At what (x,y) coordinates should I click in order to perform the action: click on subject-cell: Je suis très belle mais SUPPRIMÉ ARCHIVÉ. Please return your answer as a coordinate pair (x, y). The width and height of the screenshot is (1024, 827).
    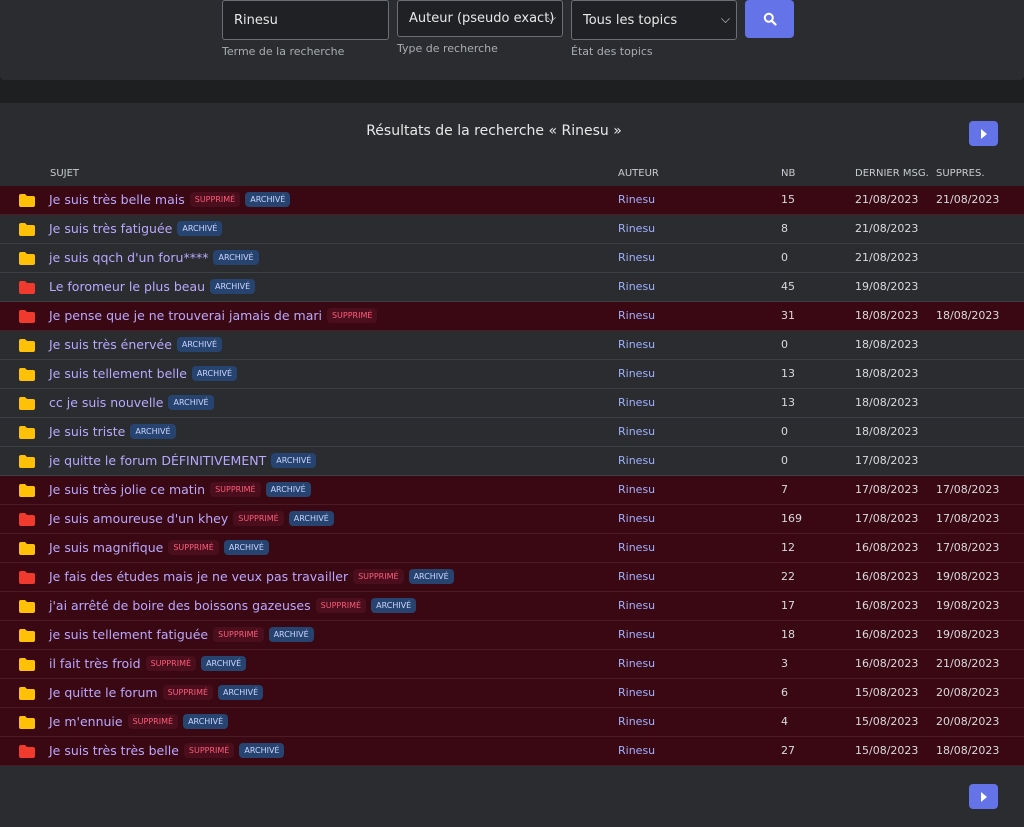
    Looking at the image, I should click on (170, 199).